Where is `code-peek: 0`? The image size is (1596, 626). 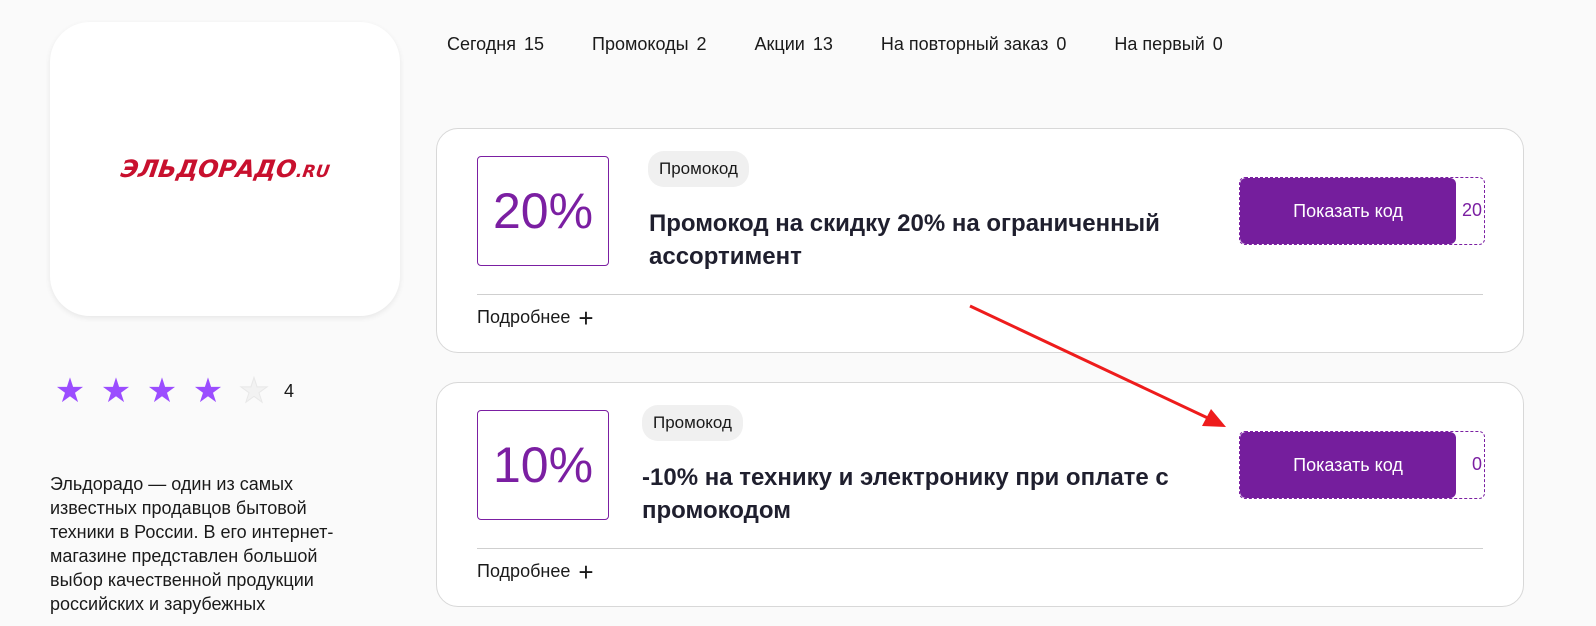
code-peek: 0 is located at coordinates (1476, 464).